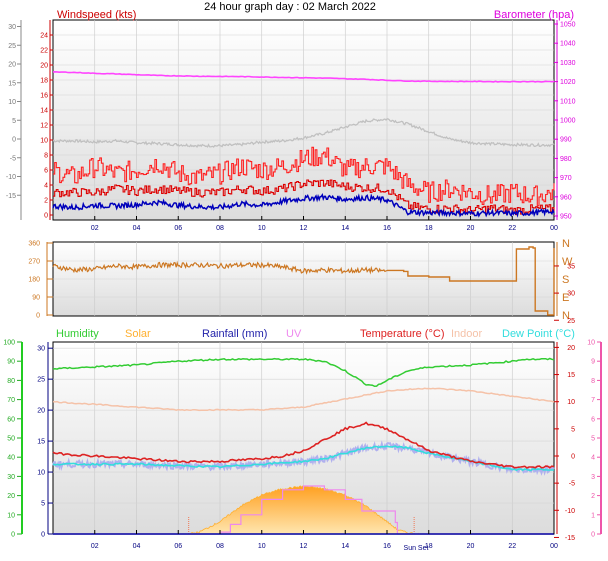 The height and width of the screenshot is (561, 608). I want to click on baro-tick-label: 970, so click(566, 178).